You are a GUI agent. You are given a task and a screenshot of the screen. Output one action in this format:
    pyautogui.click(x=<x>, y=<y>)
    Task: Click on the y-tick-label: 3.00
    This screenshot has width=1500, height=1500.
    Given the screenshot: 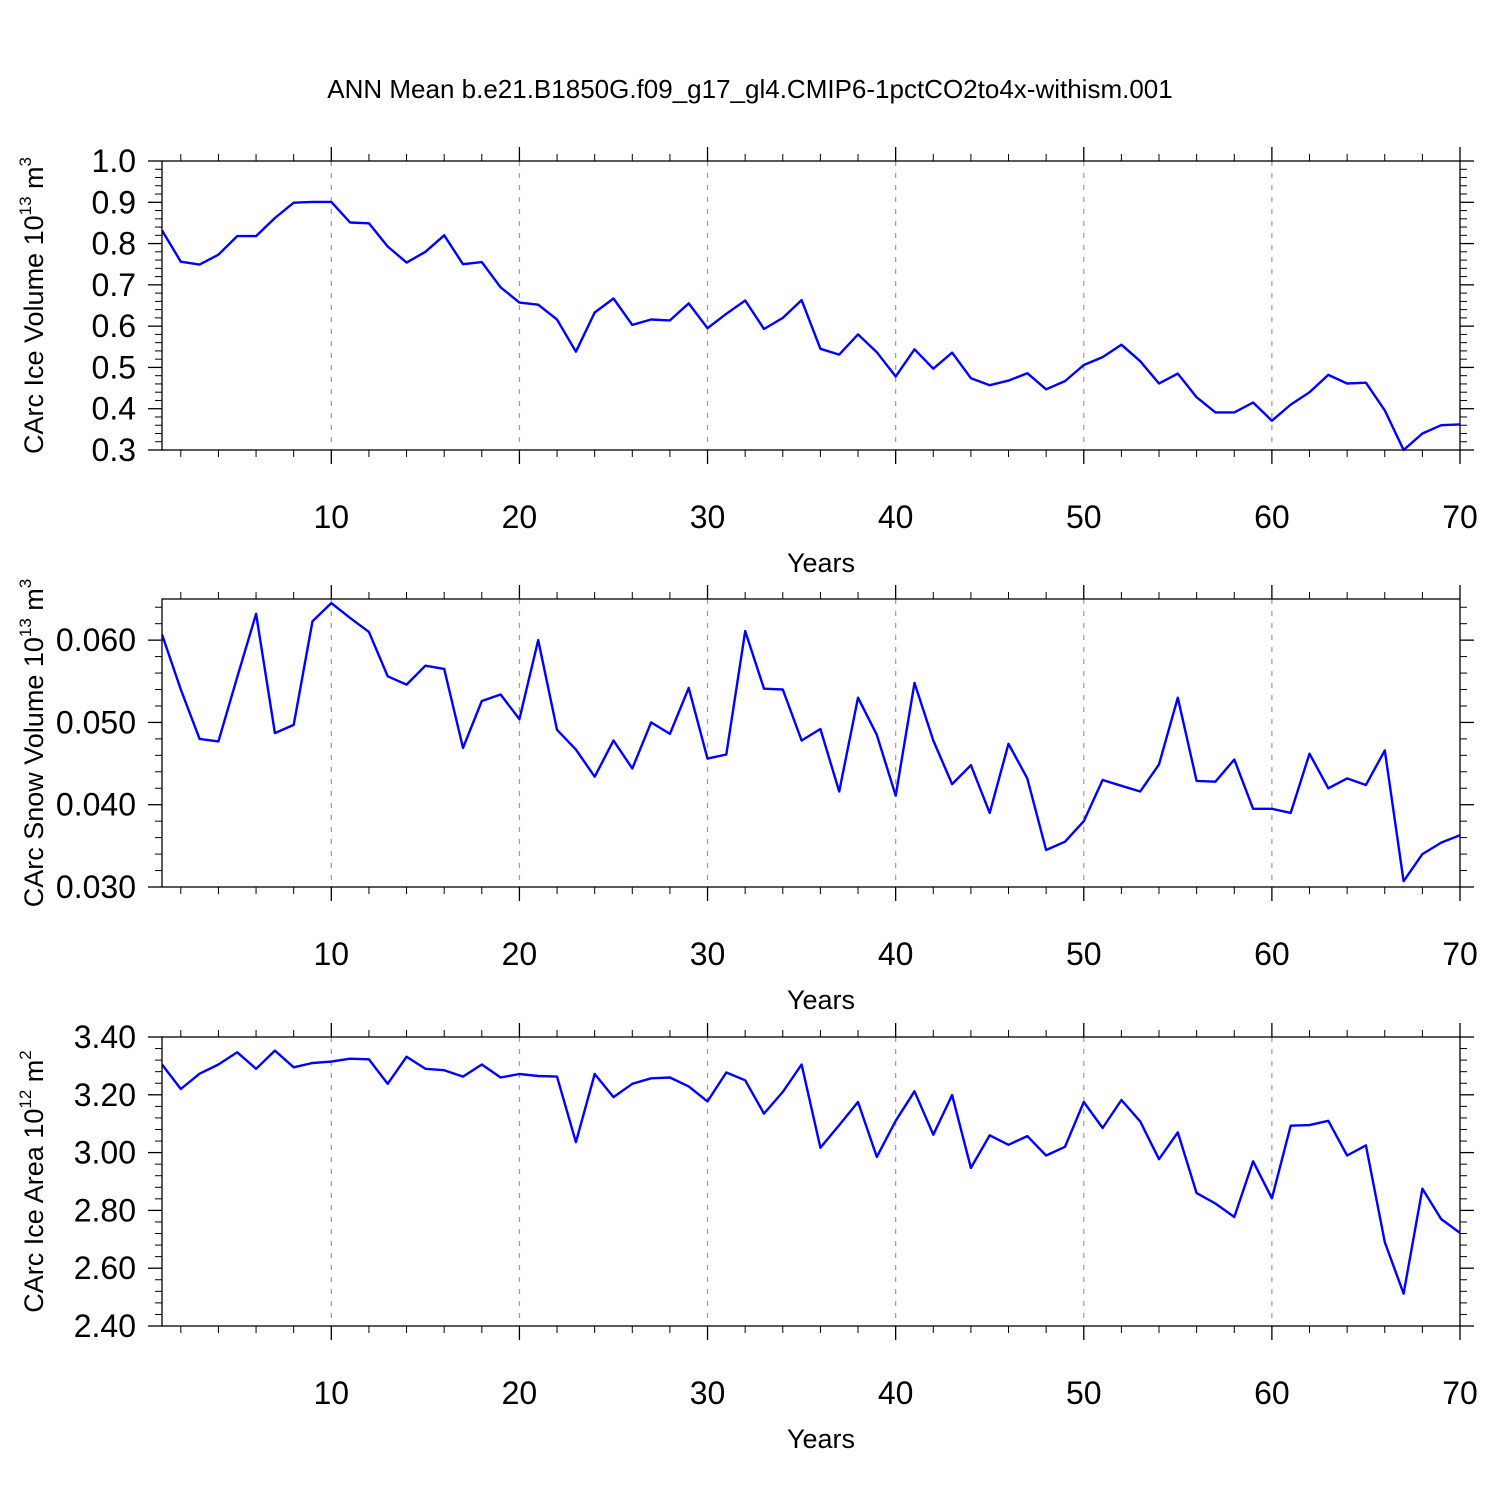 What is the action you would take?
    pyautogui.click(x=105, y=1153)
    